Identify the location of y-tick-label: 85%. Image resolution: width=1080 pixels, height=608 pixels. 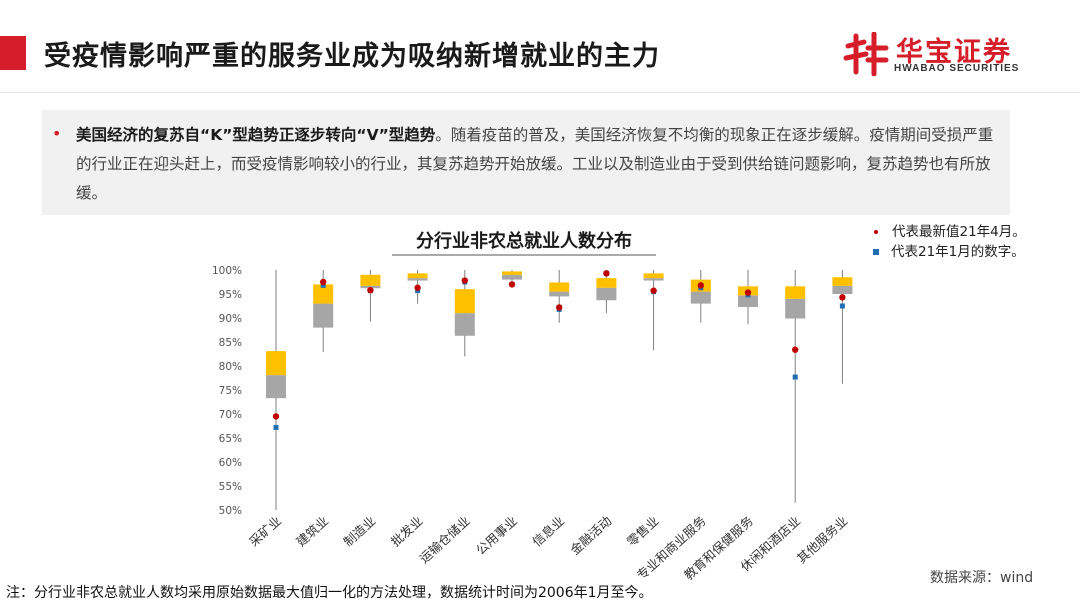
(230, 343).